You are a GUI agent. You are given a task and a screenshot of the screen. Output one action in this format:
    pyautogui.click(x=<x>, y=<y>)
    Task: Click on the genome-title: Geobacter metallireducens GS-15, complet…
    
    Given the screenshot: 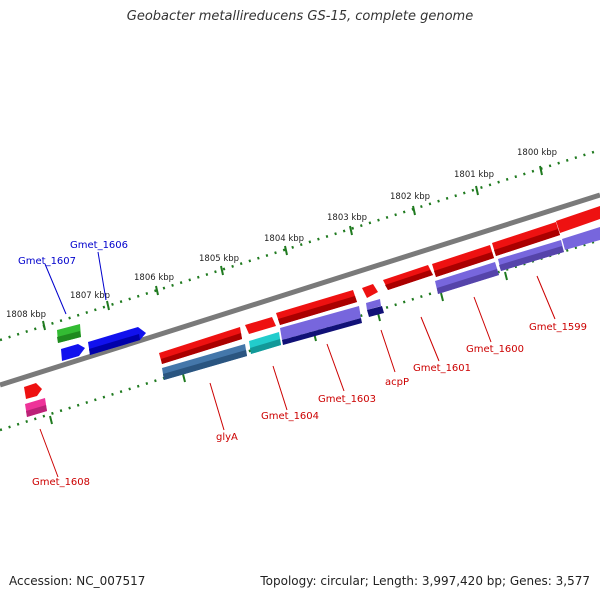 What is the action you would take?
    pyautogui.click(x=300, y=16)
    